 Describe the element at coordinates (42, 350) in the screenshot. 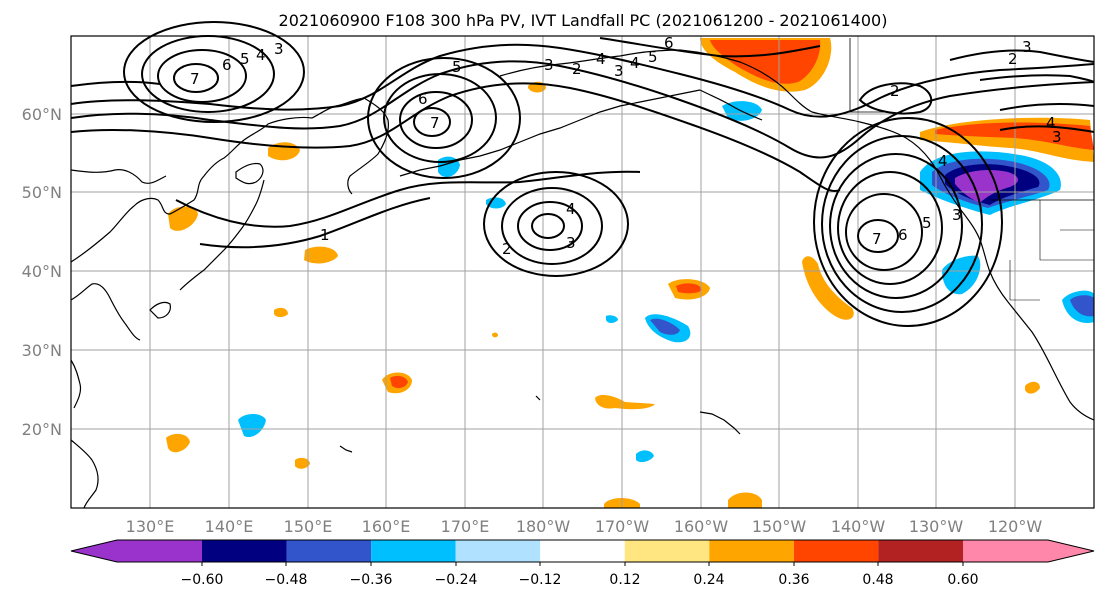

I see `lat-label: 30°N` at that location.